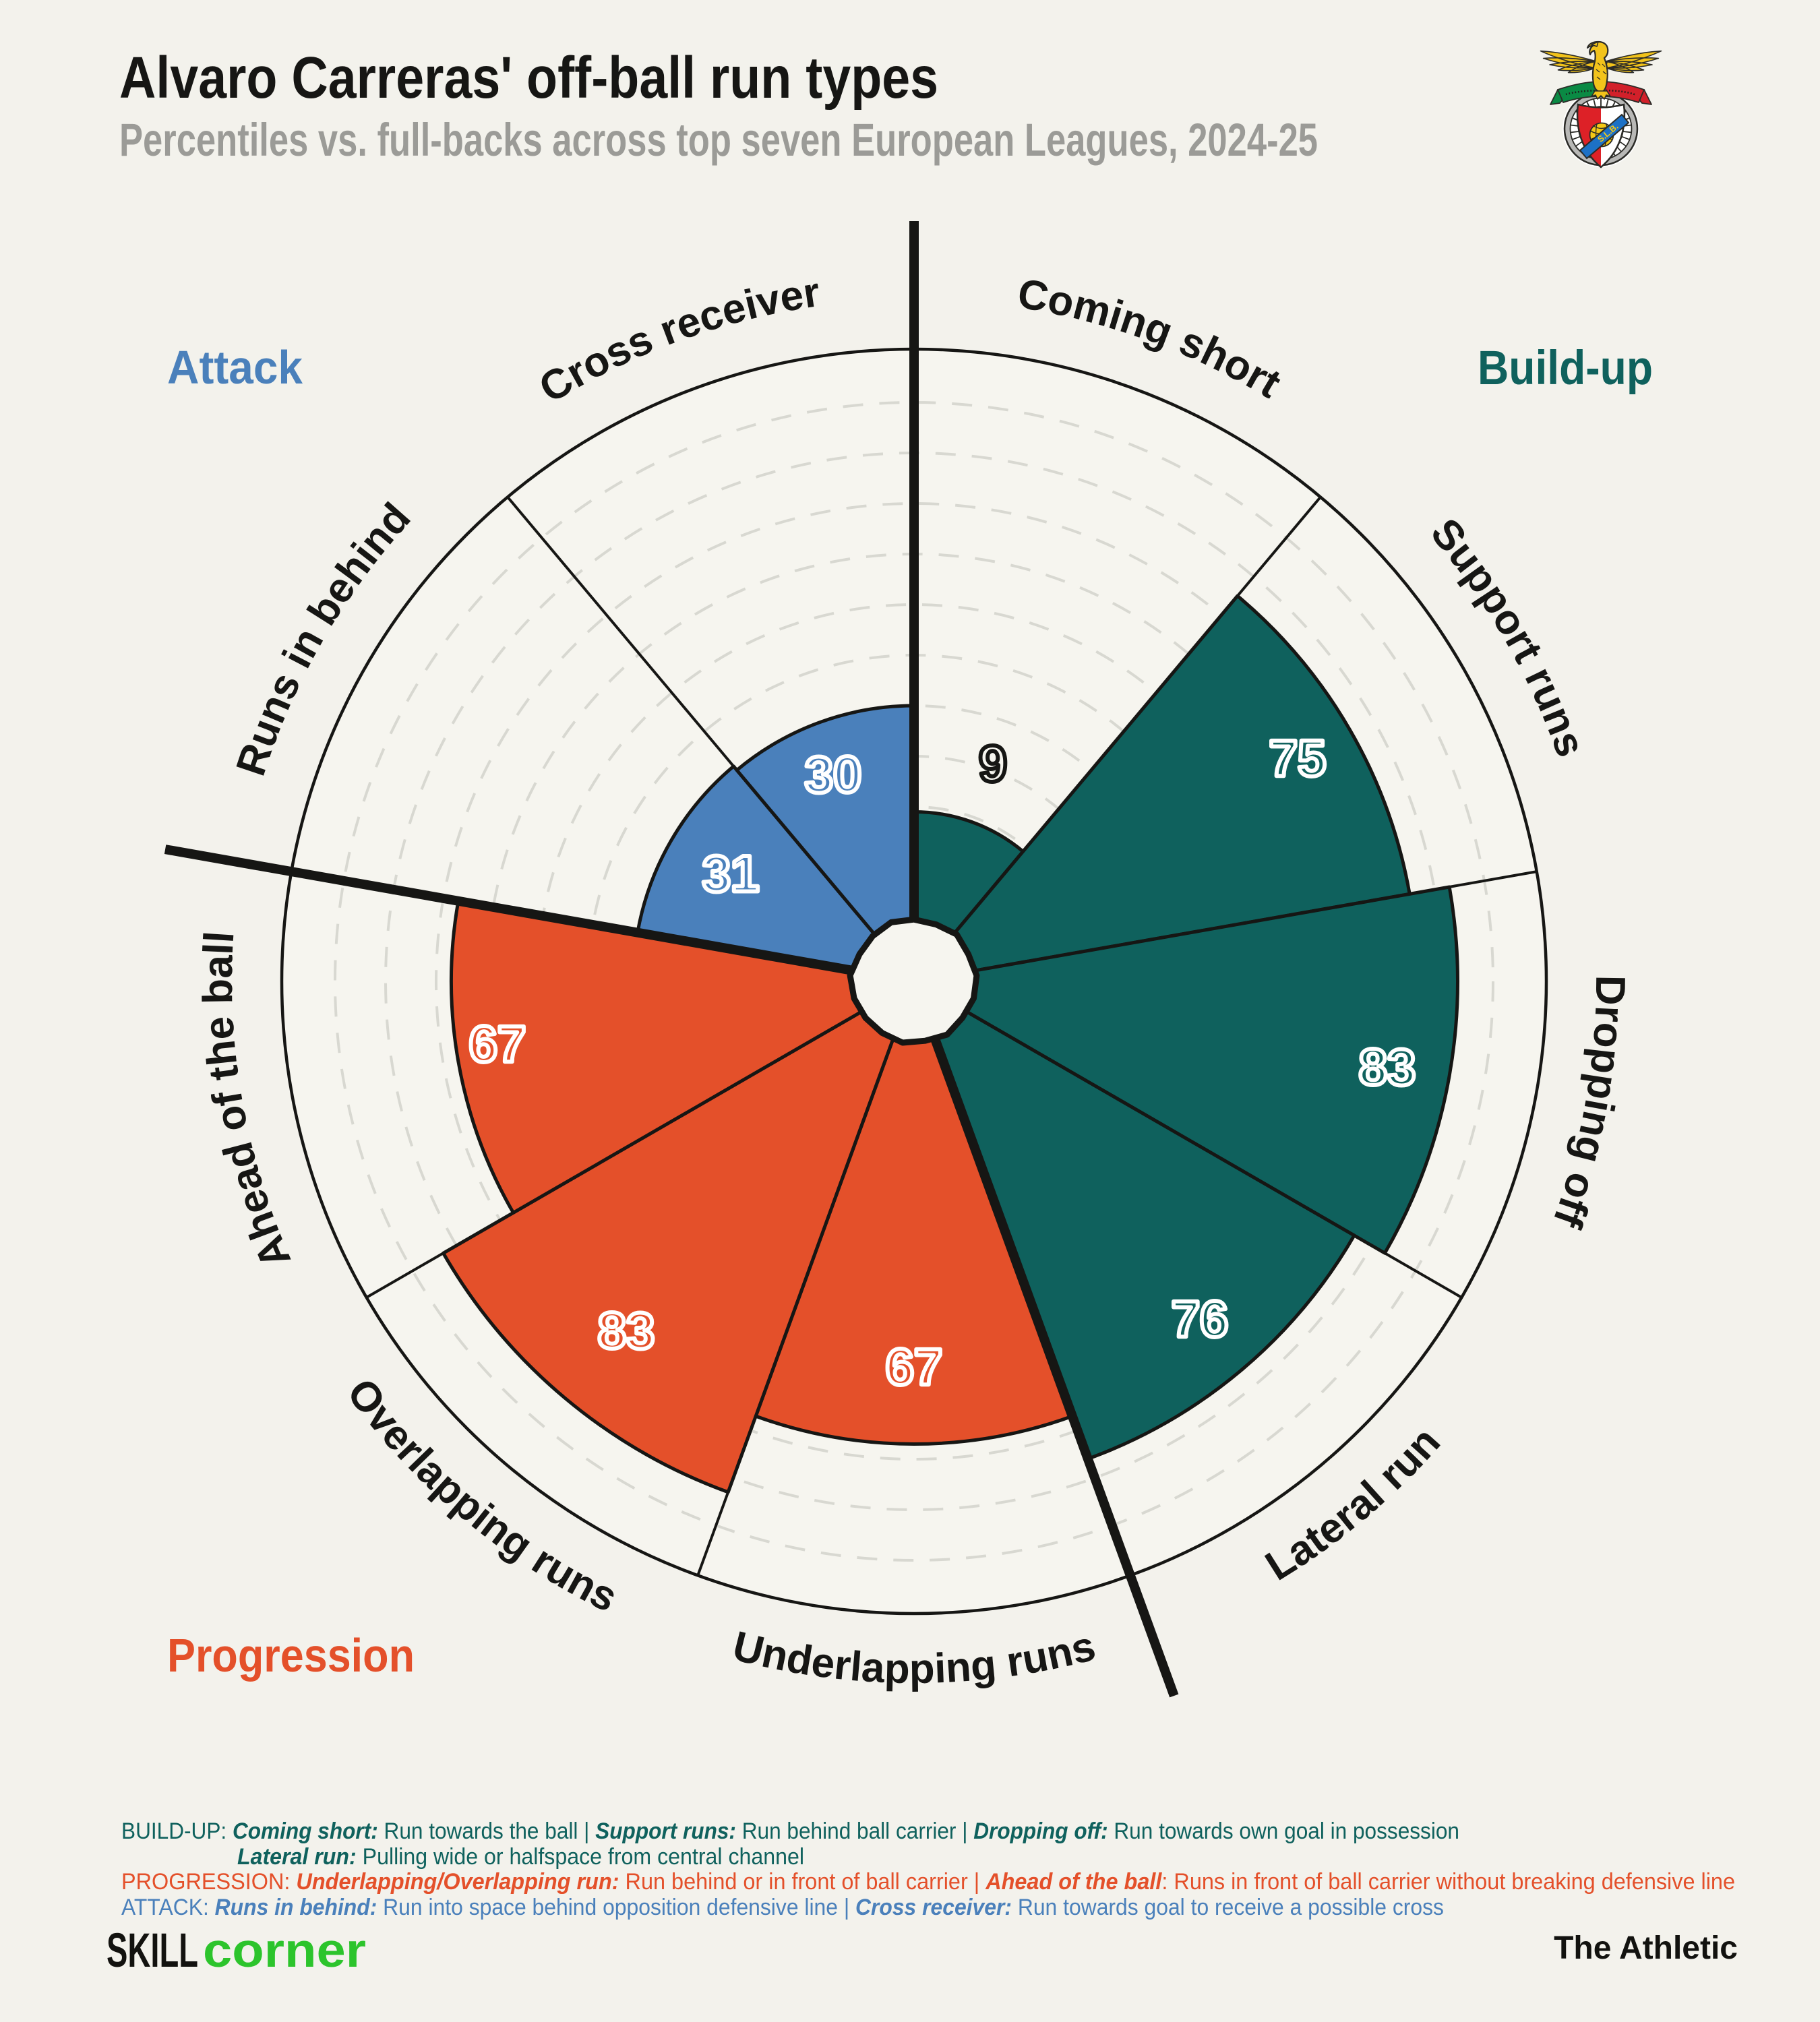 This screenshot has height=2022, width=1820. I want to click on svg-text: 9, so click(993, 764).